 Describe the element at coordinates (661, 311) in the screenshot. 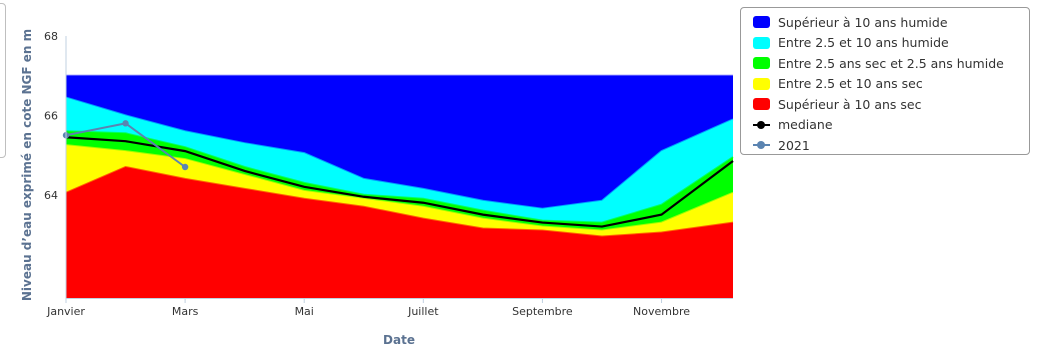

I see `x-tick-label: Novembre` at that location.